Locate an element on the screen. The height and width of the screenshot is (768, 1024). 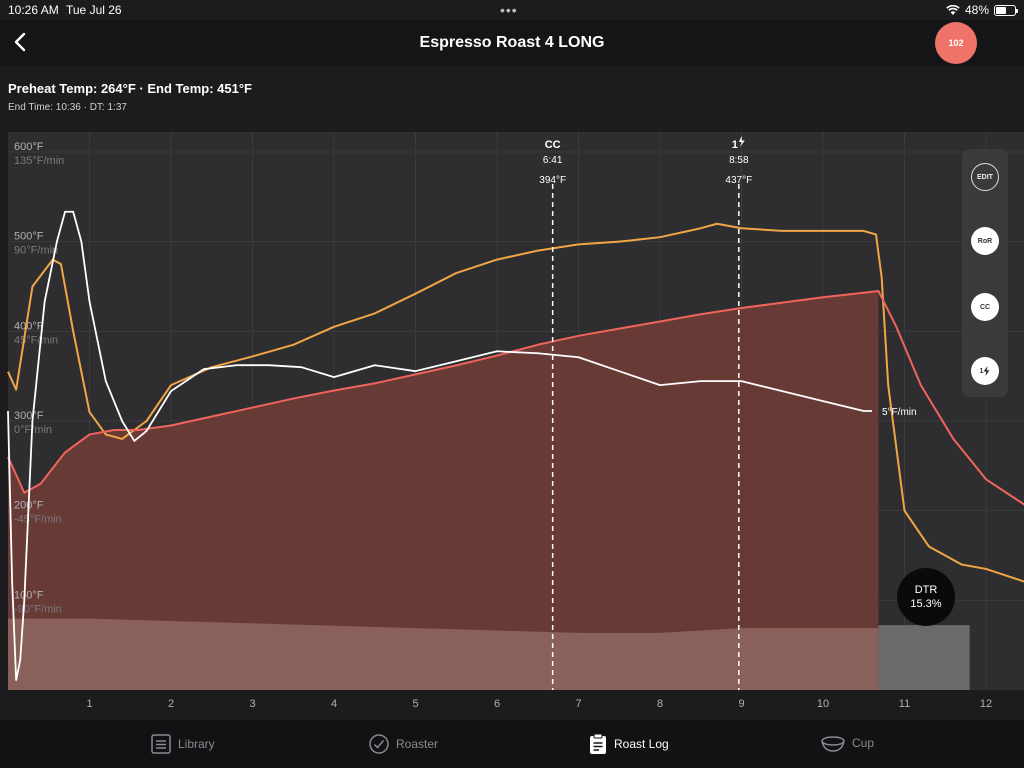
event-marker-temp: 394°F is located at coordinates (552, 180).